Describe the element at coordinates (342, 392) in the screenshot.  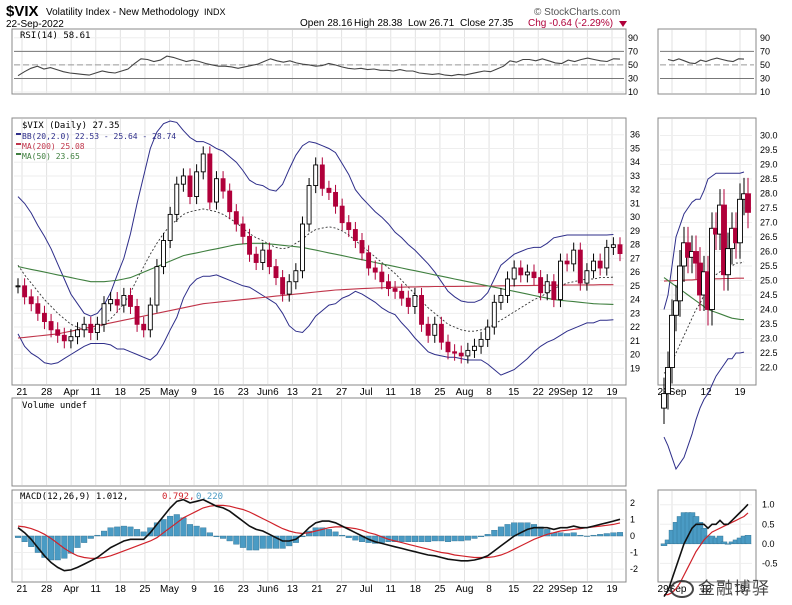
I see `x-tick-label: 27` at that location.